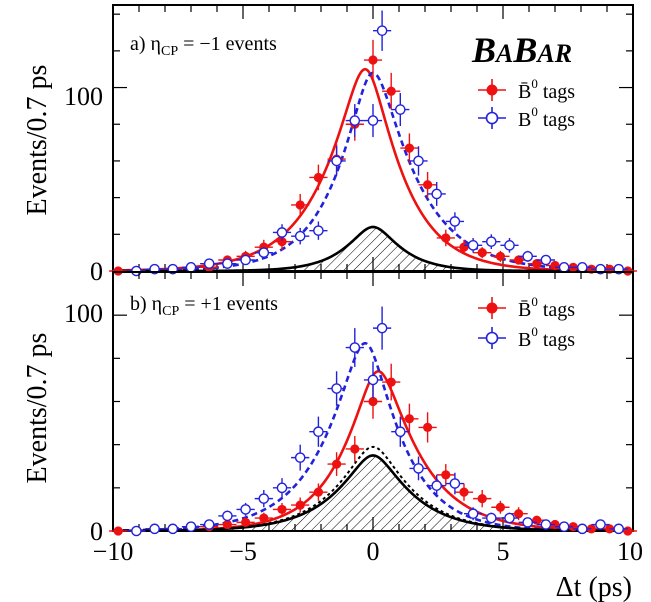  I want to click on data-point-a-bbar, so click(300, 204).